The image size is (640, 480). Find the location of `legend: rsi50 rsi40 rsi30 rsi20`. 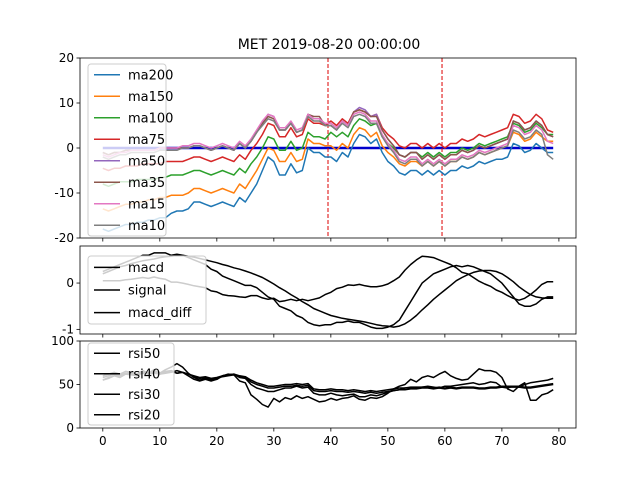

legend: rsi50 rsi40 rsi30 rsi20 is located at coordinates (131, 384).